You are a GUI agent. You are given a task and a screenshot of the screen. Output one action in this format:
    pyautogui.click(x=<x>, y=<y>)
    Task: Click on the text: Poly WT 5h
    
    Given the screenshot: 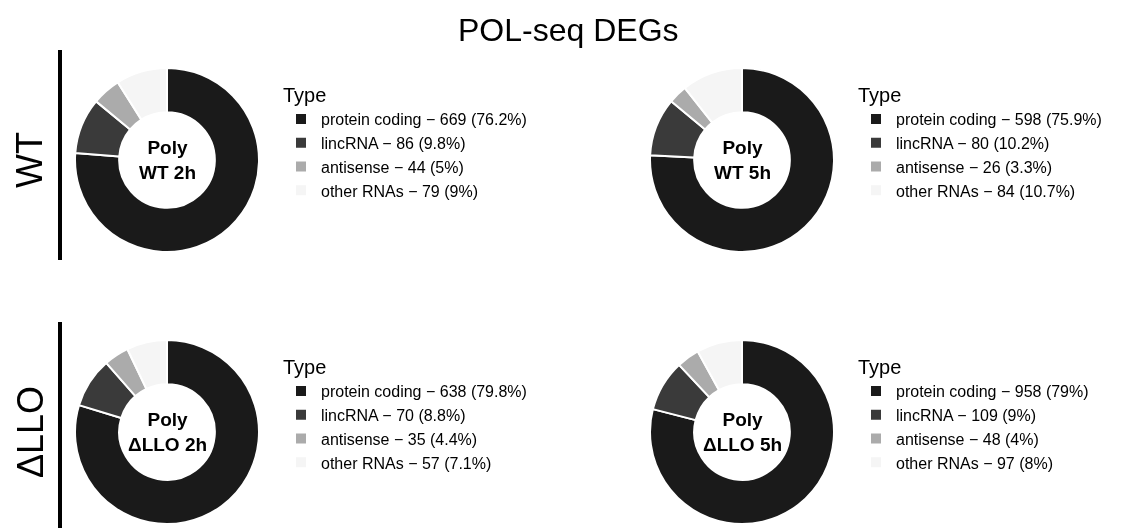 What is the action you would take?
    pyautogui.click(x=742, y=160)
    